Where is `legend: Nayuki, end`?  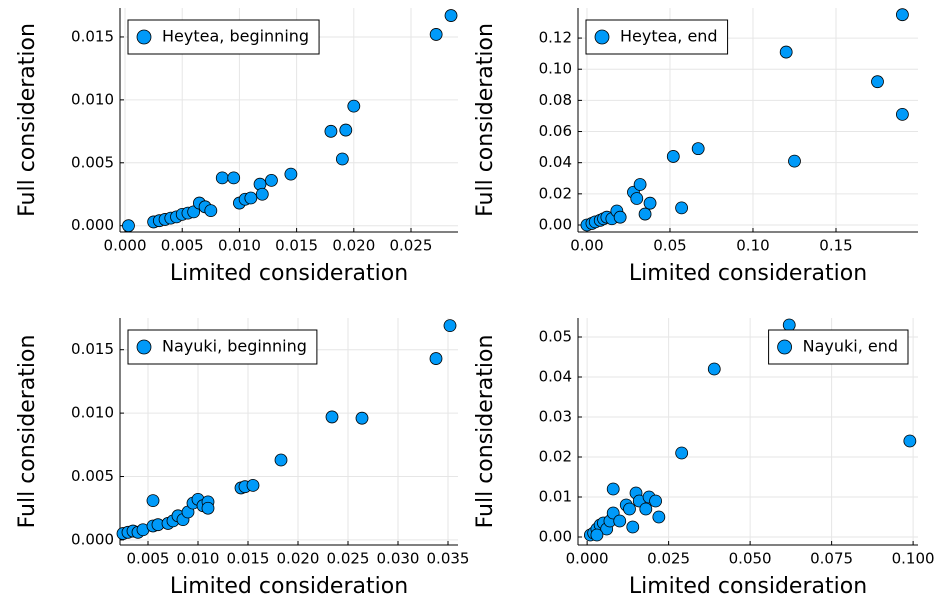
legend: Nayuki, end is located at coordinates (838, 347).